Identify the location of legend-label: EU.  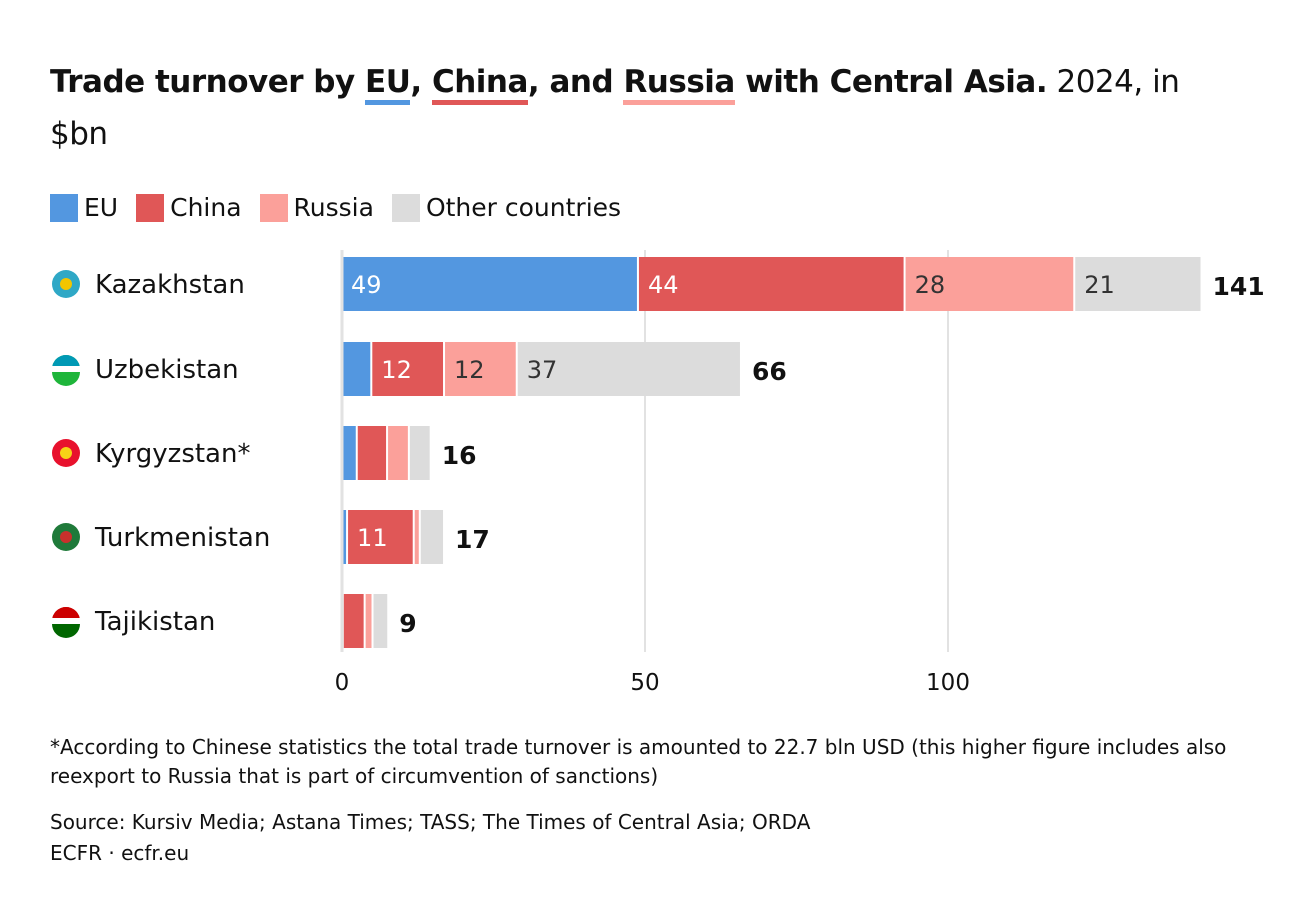
(101, 207).